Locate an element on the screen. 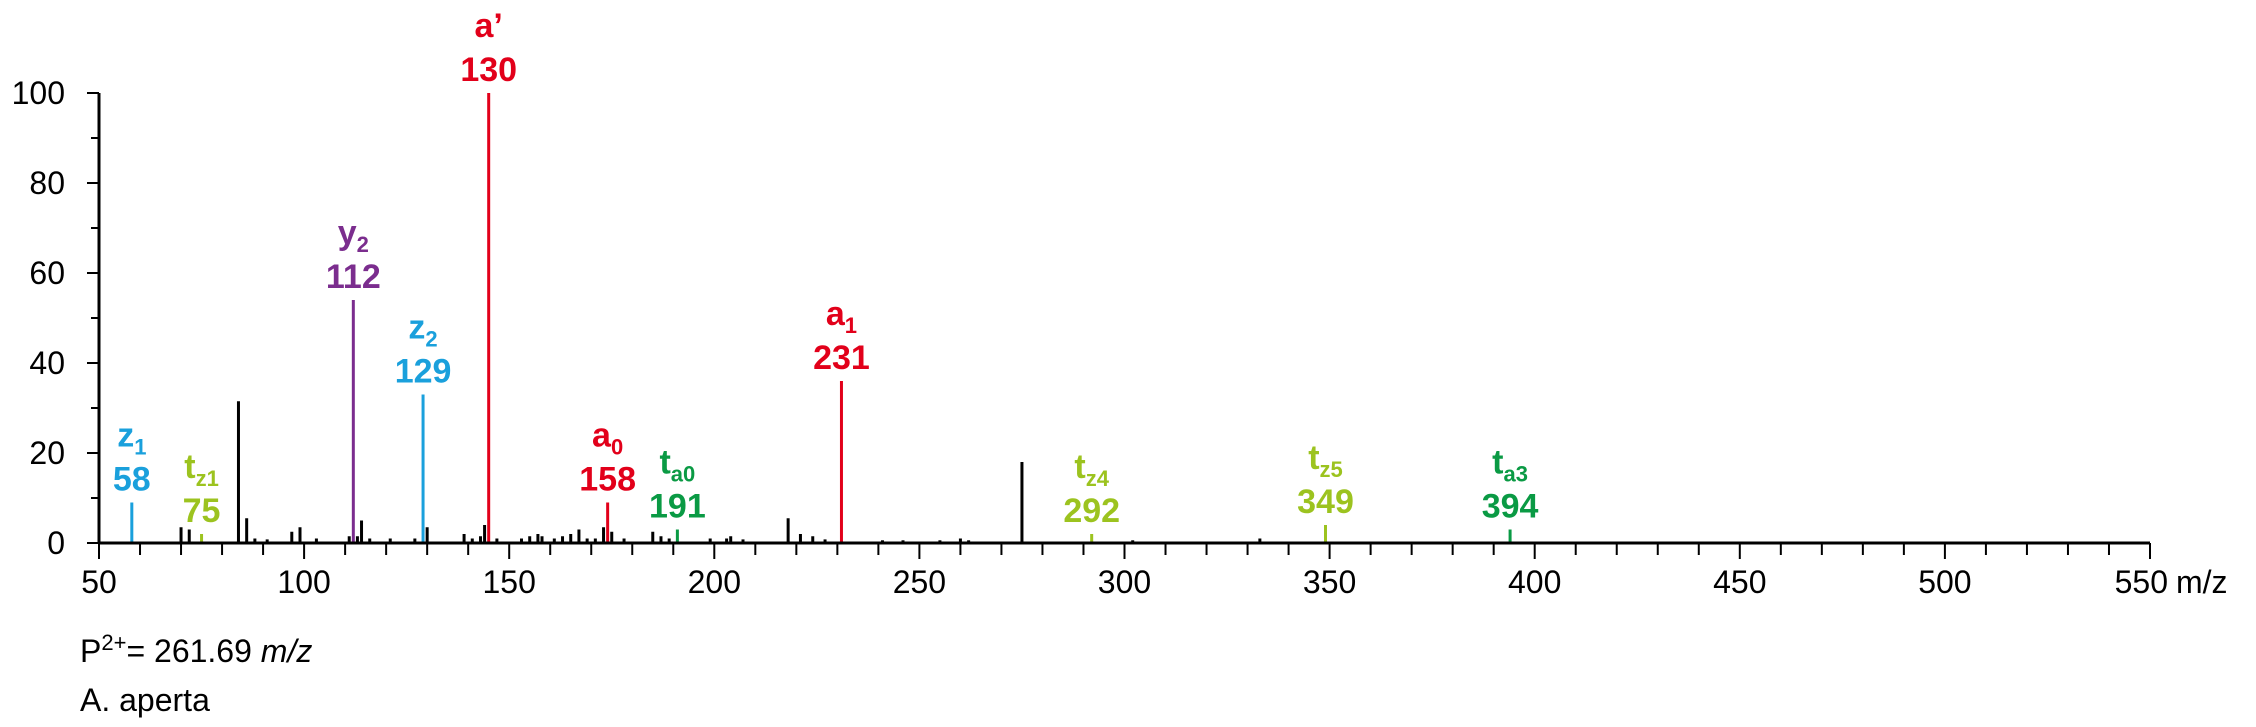 The width and height of the screenshot is (2256, 727). y-tick-label: 60 is located at coordinates (47, 273).